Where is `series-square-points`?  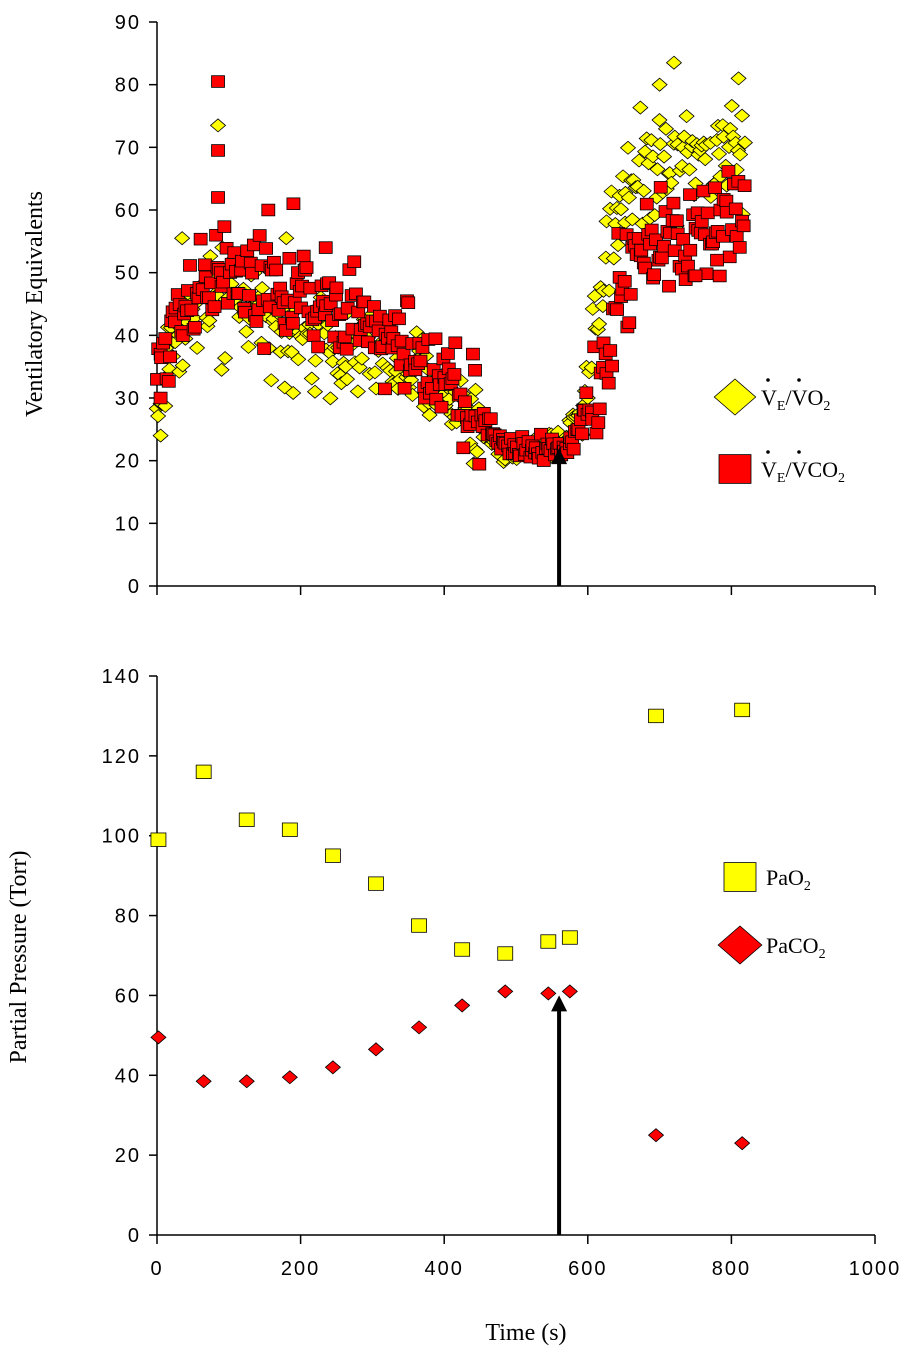
series-square-points is located at coordinates (450, 831).